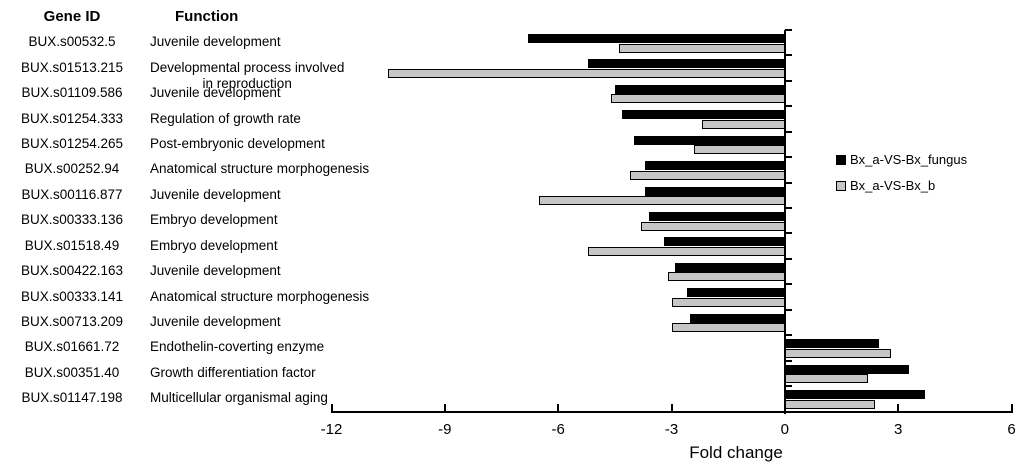  Describe the element at coordinates (784, 429) in the screenshot. I see `x-tick-label: 0` at that location.